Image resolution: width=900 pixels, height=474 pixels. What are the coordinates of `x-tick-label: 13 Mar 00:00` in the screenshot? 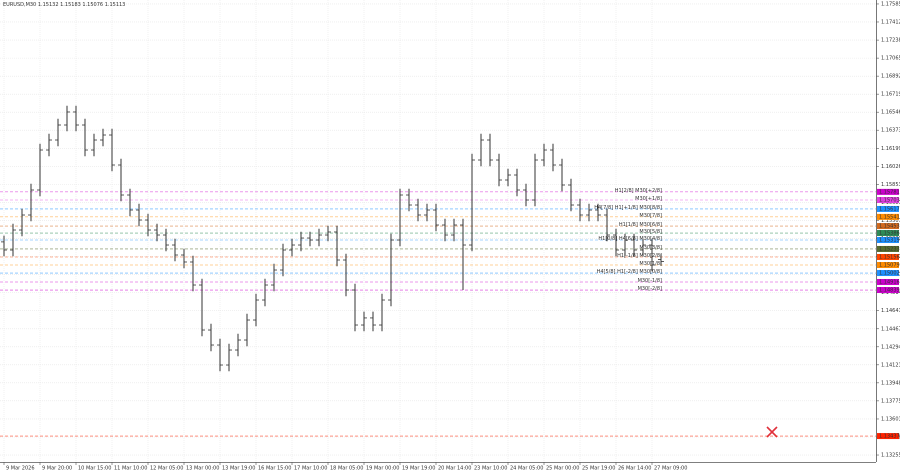 It's located at (202, 469).